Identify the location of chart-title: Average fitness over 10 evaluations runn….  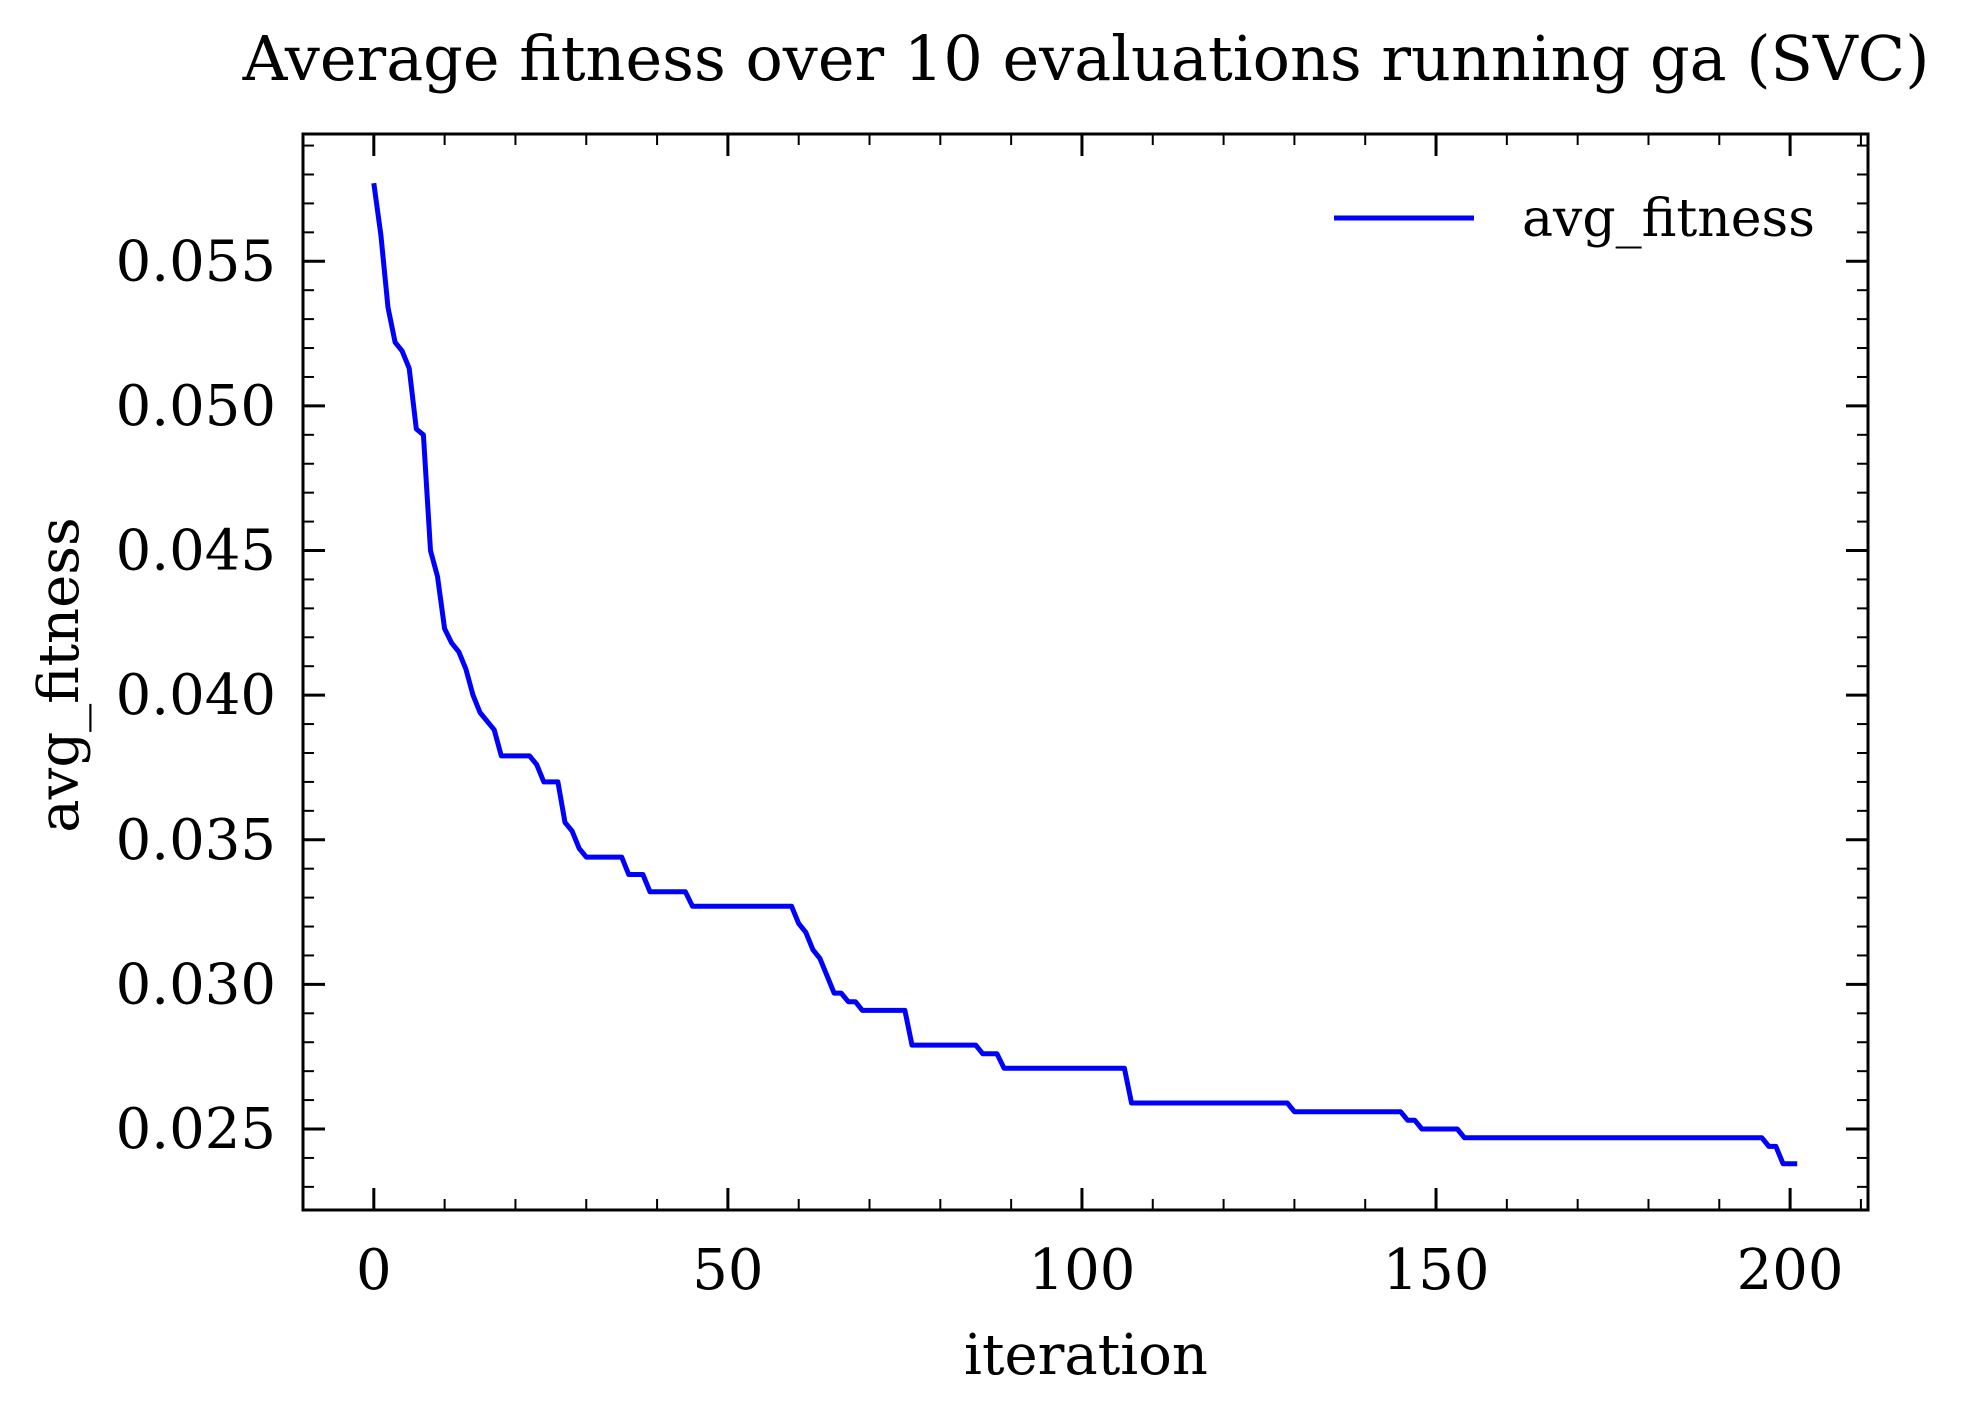
(1086, 58).